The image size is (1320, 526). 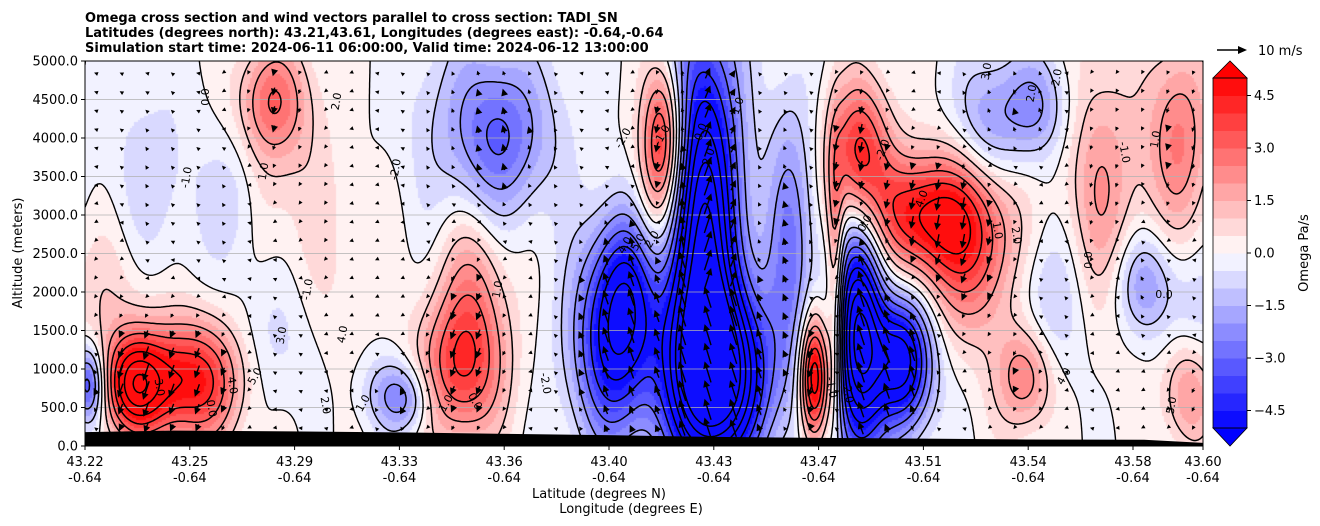 I want to click on contour-label: 5.0, so click(x=1172, y=405).